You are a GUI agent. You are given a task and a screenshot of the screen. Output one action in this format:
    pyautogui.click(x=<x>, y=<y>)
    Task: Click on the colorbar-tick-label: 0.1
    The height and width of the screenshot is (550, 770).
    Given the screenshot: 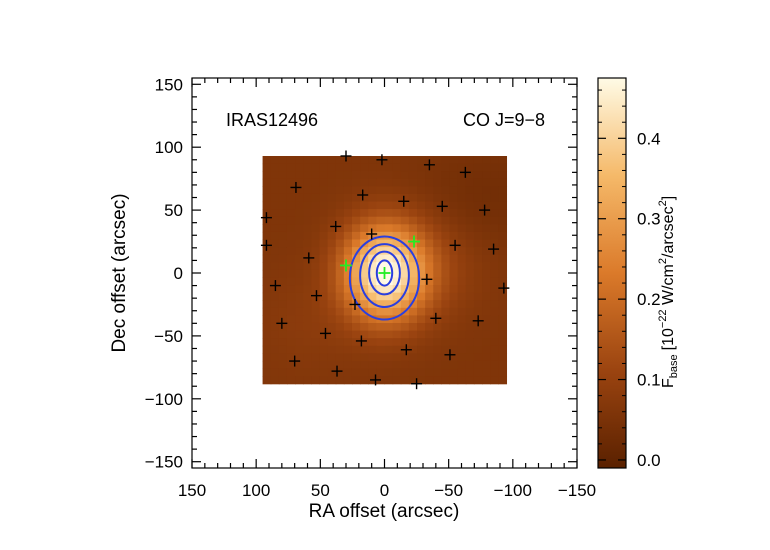 What is the action you would take?
    pyautogui.click(x=649, y=380)
    